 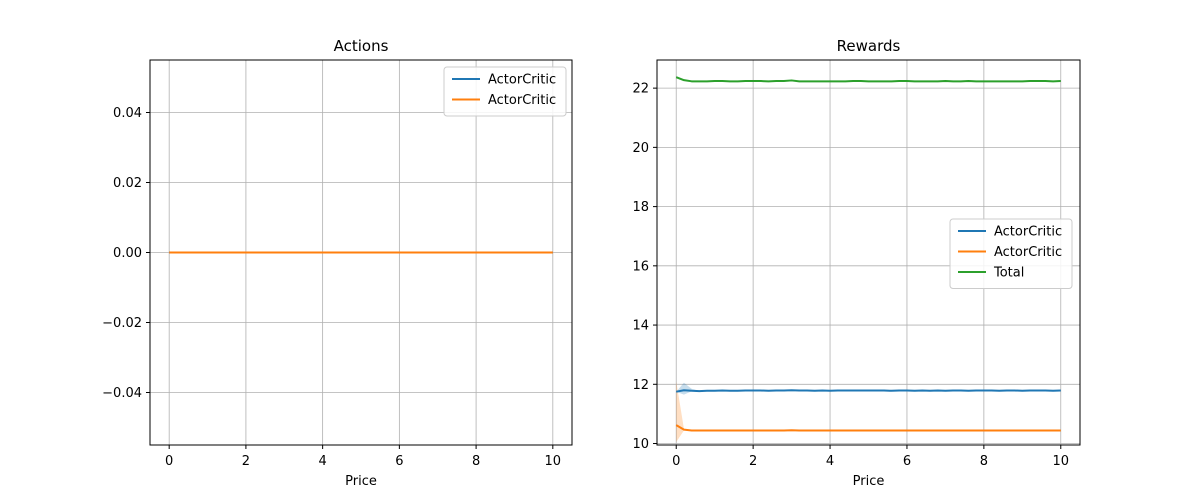 I want to click on y-tick-label: 20, so click(x=640, y=148).